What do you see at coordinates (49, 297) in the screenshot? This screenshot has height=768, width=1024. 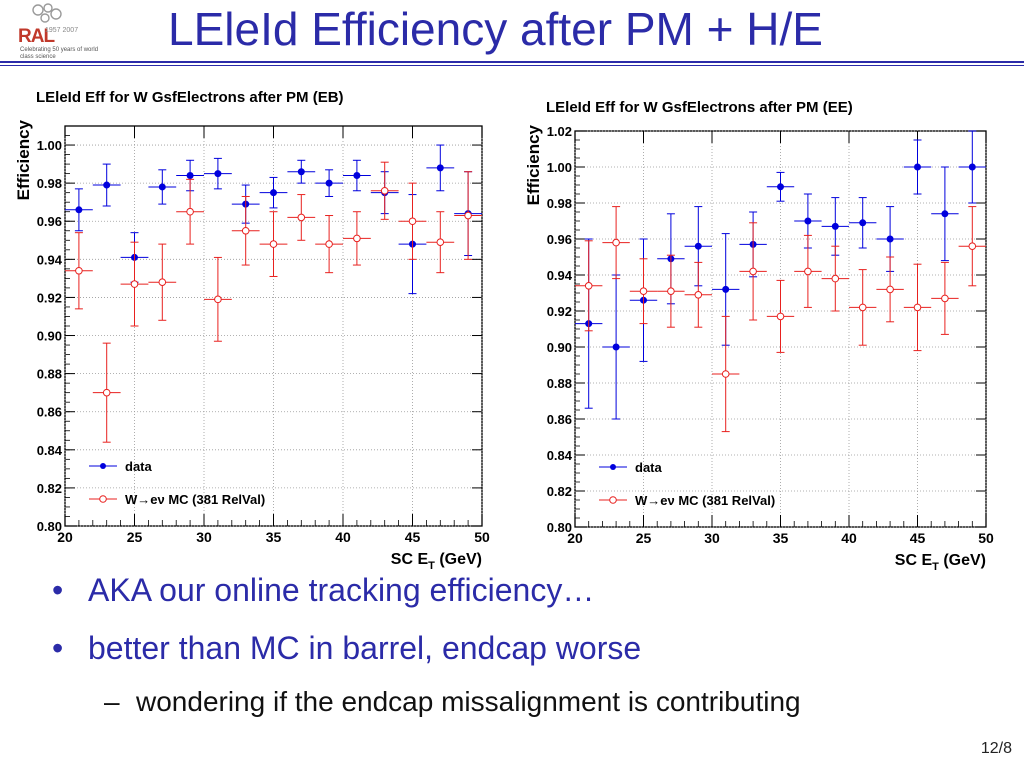 I see `chart-eb-ytick-label: 0.92` at bounding box center [49, 297].